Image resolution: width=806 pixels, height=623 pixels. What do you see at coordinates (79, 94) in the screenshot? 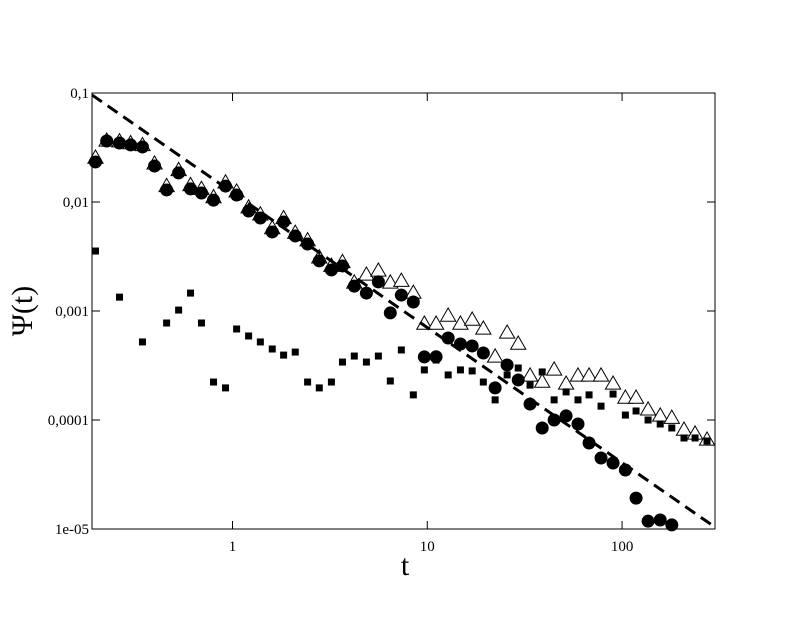
I see `y-tick-label: 0,1` at bounding box center [79, 94].